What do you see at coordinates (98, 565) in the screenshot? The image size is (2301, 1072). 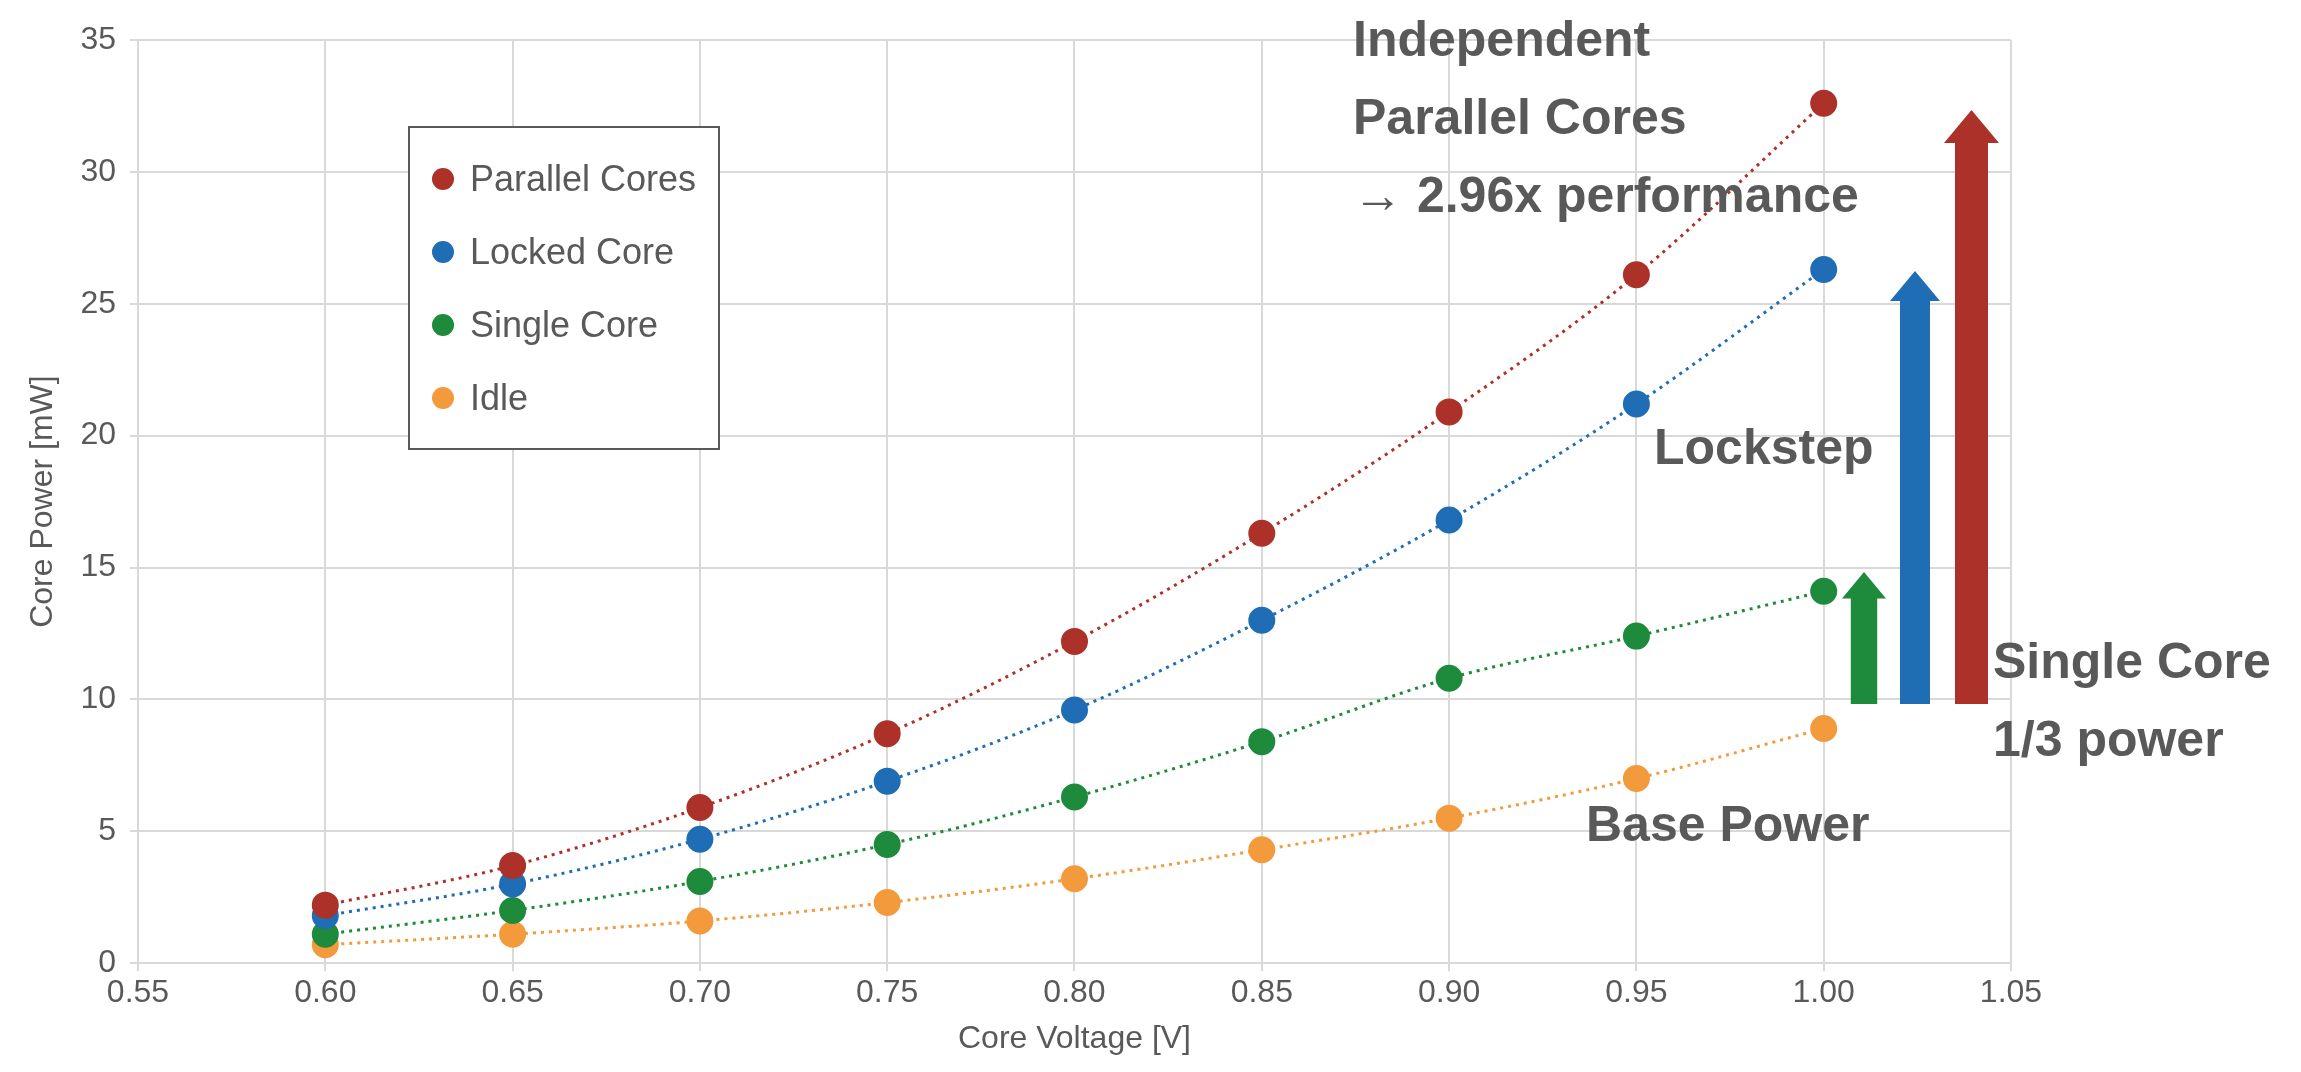 I see `y-tick-label: 15` at bounding box center [98, 565].